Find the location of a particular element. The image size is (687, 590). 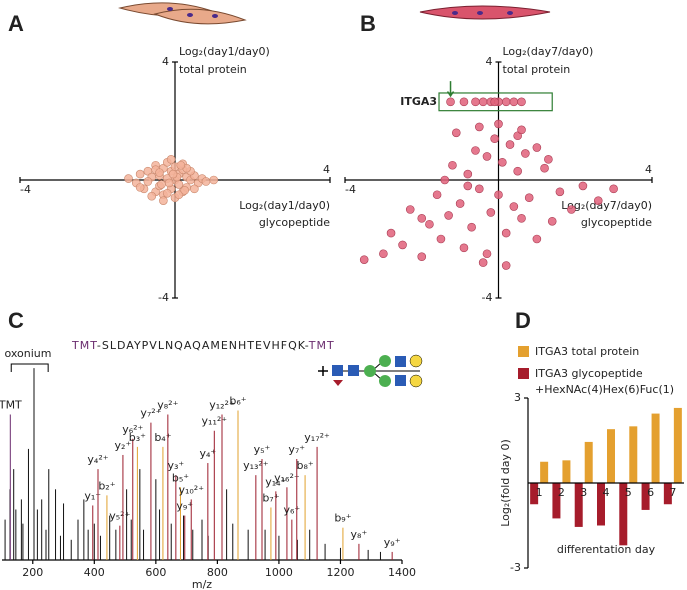

y-tick-label: -3 is located at coordinates (515, 567).